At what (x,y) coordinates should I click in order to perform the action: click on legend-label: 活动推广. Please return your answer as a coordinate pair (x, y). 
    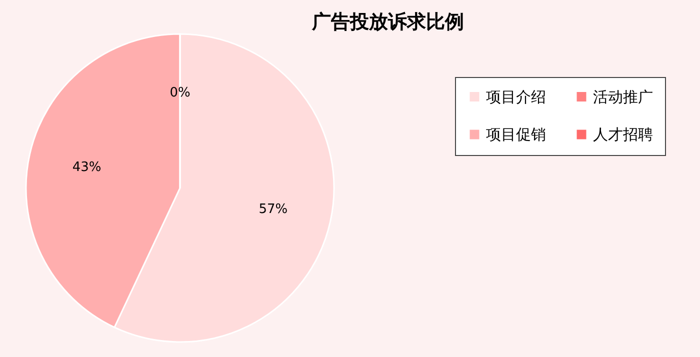
    Looking at the image, I should click on (623, 97).